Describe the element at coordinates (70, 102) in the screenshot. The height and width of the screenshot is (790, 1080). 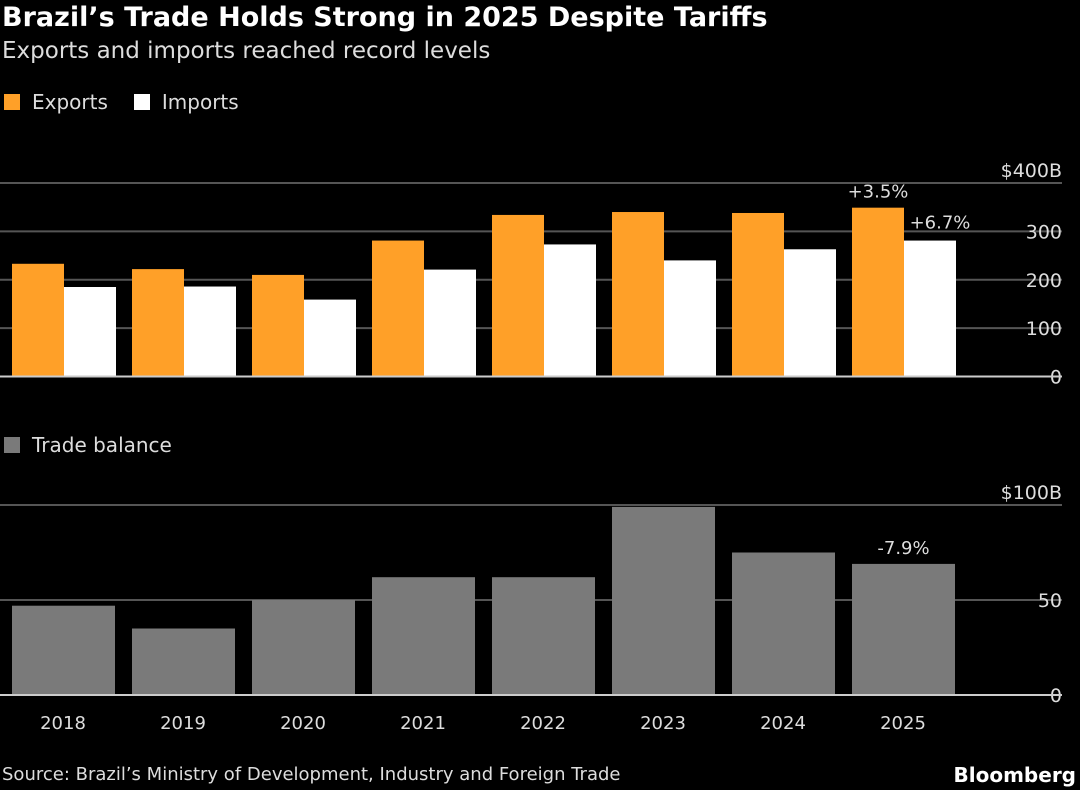
I see `legend-exports: Exports` at that location.